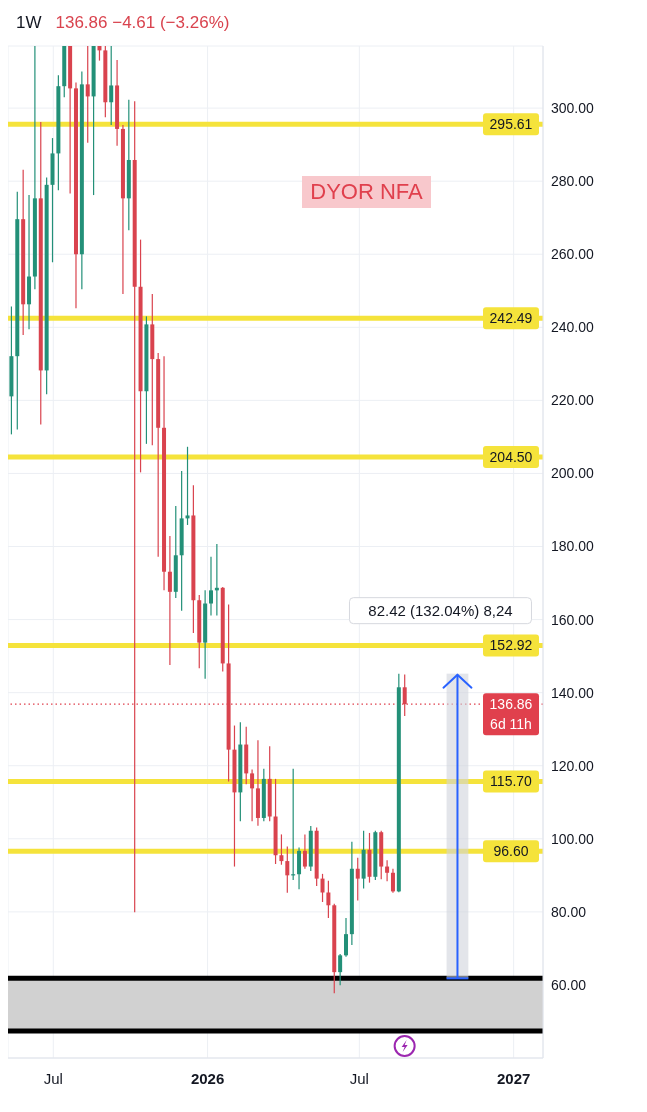  I want to click on ref-line-label: 96.60, so click(511, 851).